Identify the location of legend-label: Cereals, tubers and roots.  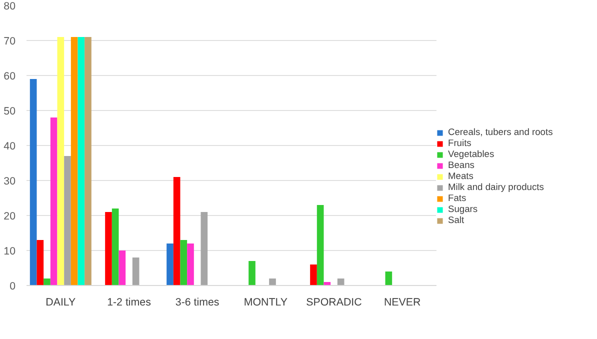
(500, 132).